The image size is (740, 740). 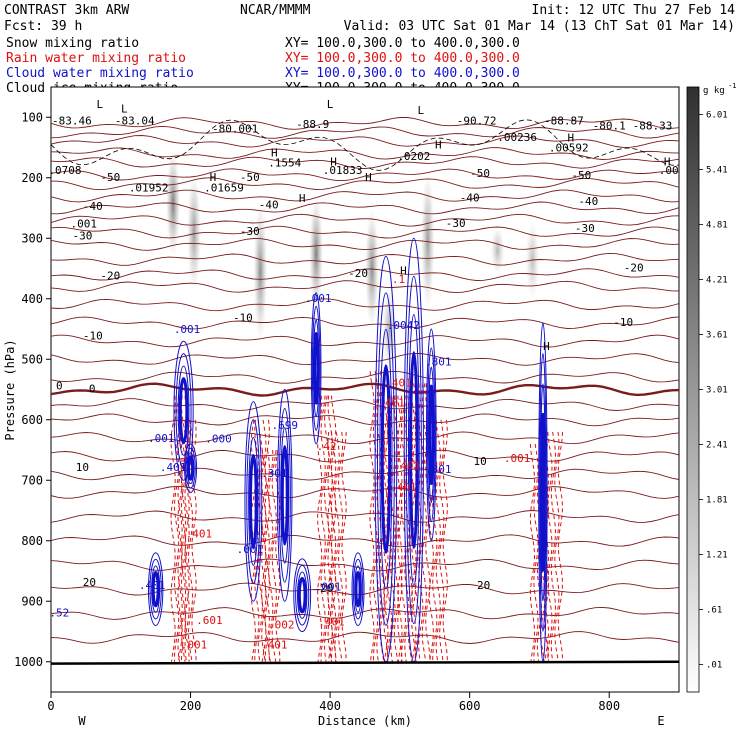 What do you see at coordinates (717, 556) in the screenshot?
I see `colorbar-level: 1.21` at bounding box center [717, 556].